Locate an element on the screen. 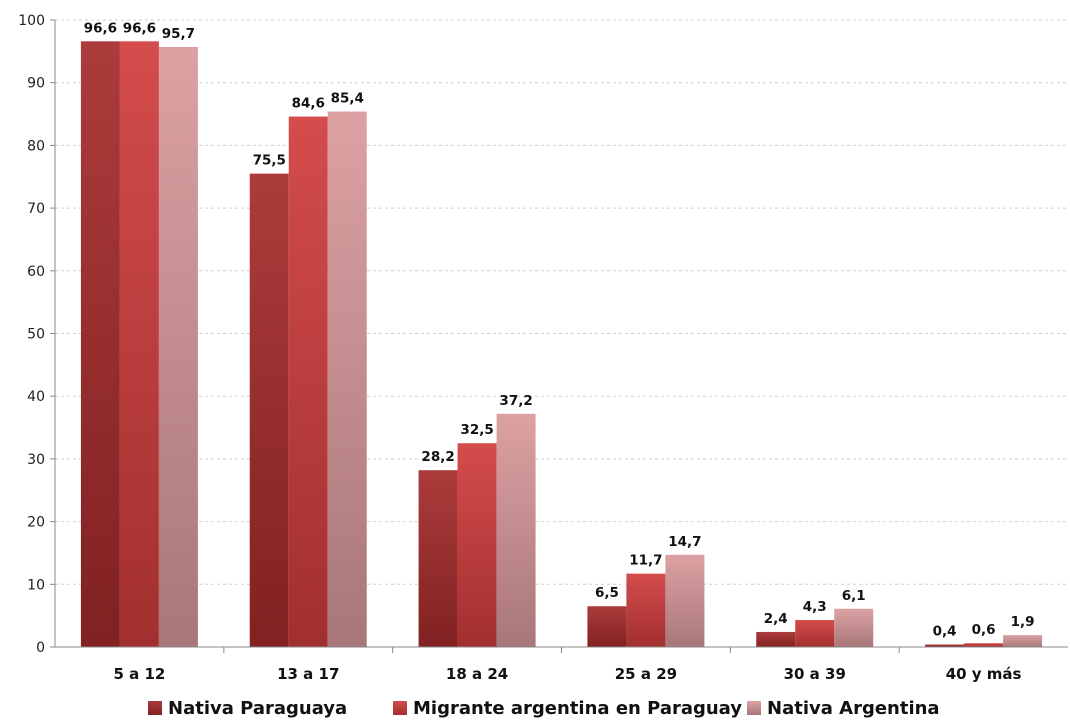 The image size is (1070, 728). data-label: 0,6 is located at coordinates (984, 630).